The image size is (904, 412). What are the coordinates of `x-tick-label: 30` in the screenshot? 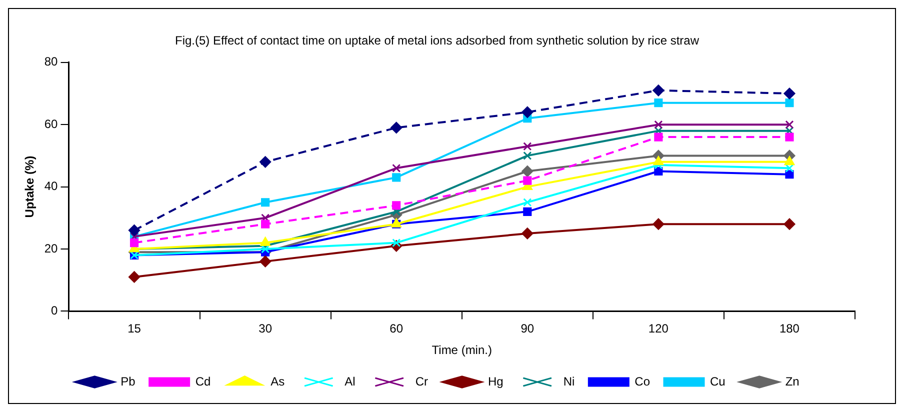 It's located at (265, 329).